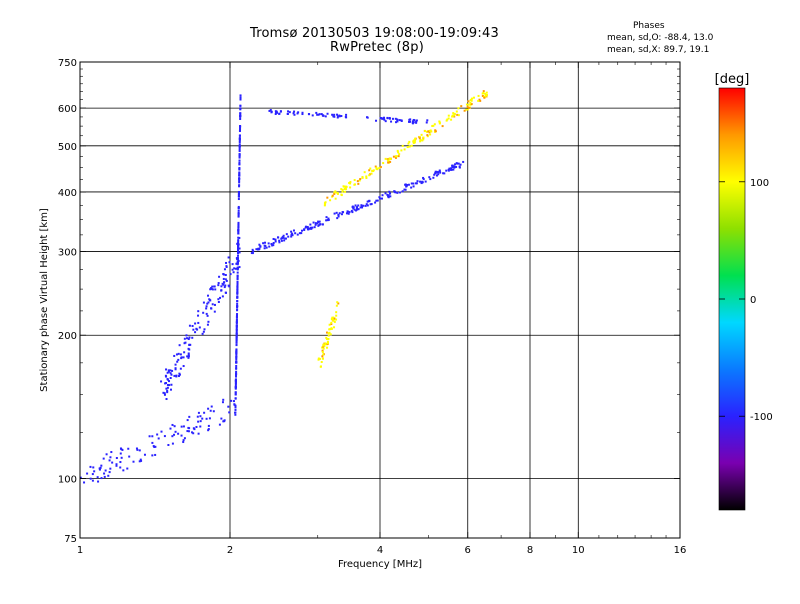 The width and height of the screenshot is (800, 604). What do you see at coordinates (67, 480) in the screenshot?
I see `y-tick-label: 100` at bounding box center [67, 480].